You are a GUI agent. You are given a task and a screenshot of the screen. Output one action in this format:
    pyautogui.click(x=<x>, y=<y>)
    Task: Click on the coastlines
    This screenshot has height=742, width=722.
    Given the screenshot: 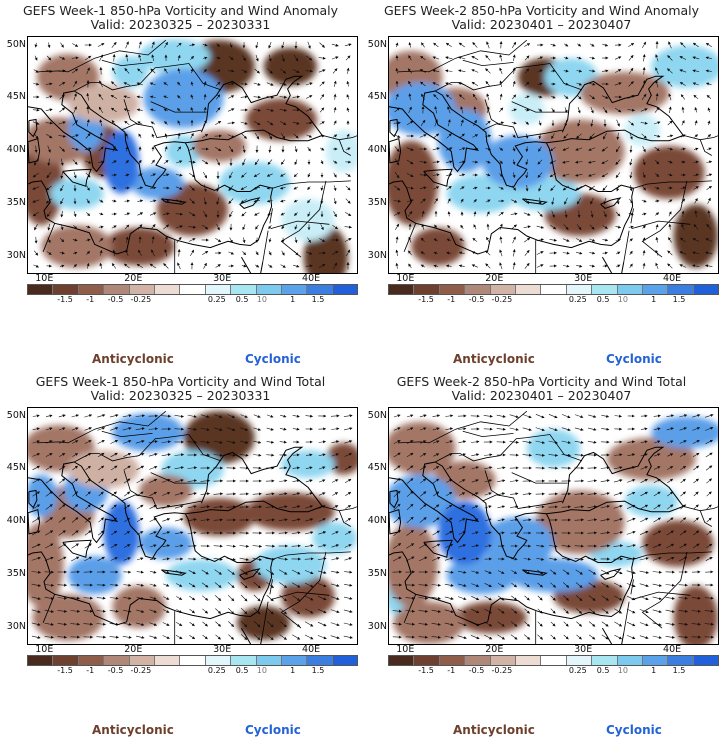 What is the action you would take?
    pyautogui.click(x=192, y=156)
    